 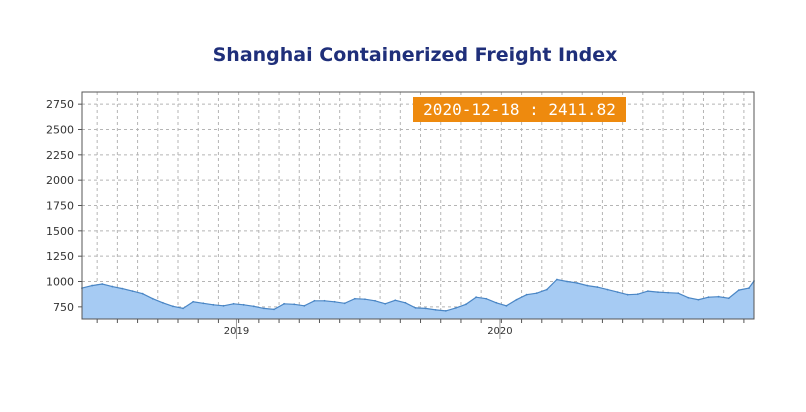 I want to click on hover-annotation: 2020-12-18 : 2411.82, so click(x=519, y=109).